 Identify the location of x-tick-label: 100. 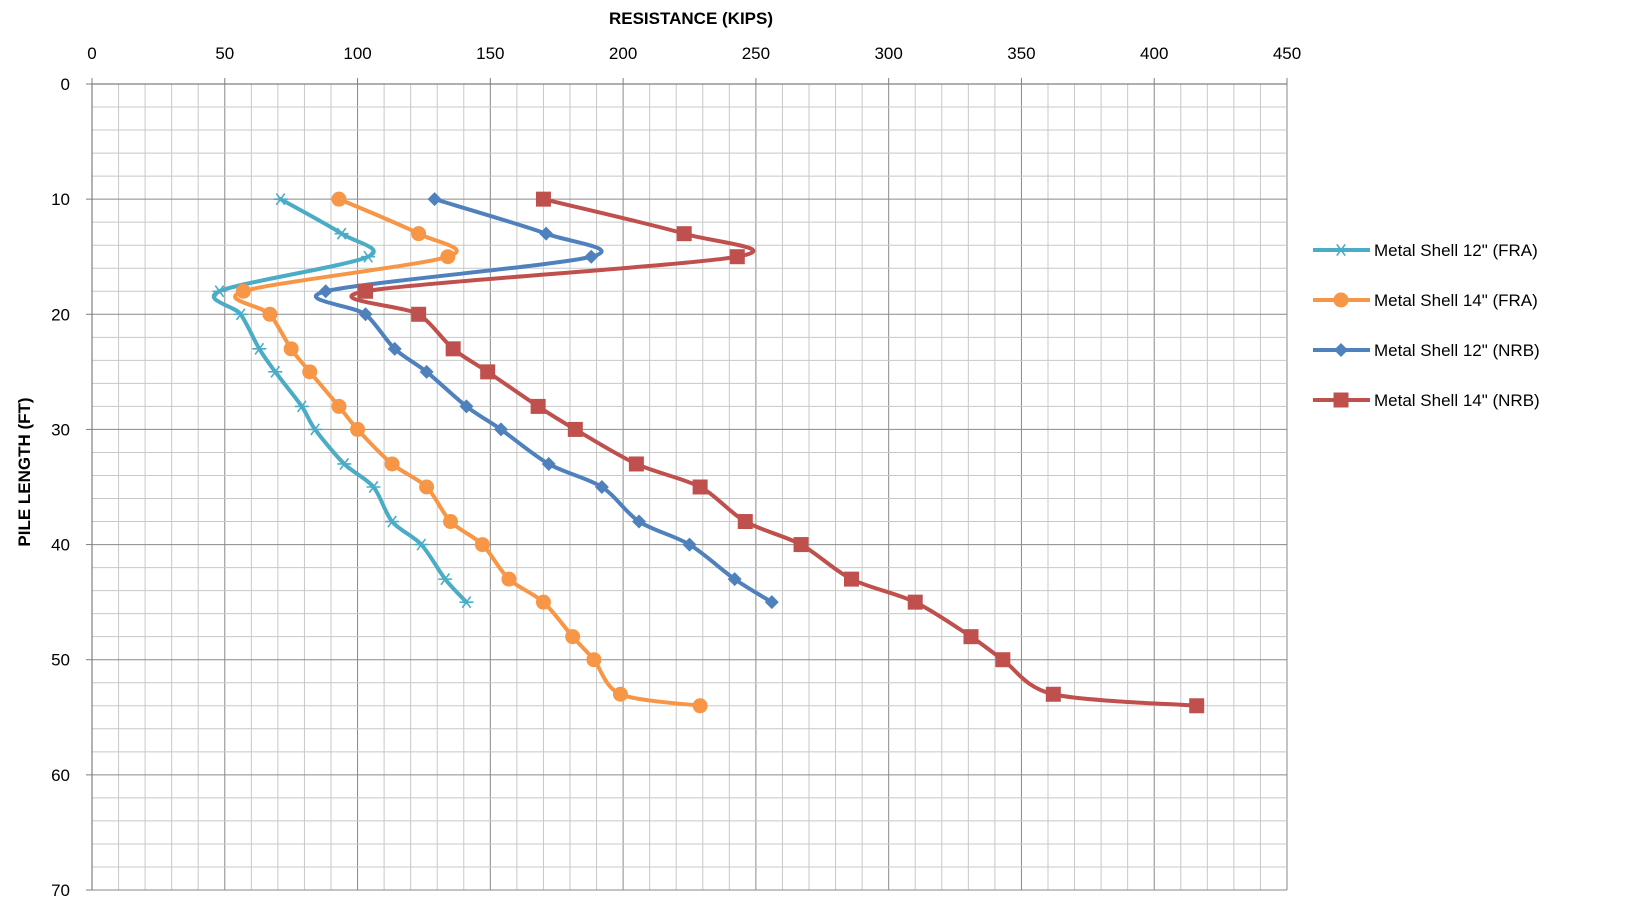
(357, 53).